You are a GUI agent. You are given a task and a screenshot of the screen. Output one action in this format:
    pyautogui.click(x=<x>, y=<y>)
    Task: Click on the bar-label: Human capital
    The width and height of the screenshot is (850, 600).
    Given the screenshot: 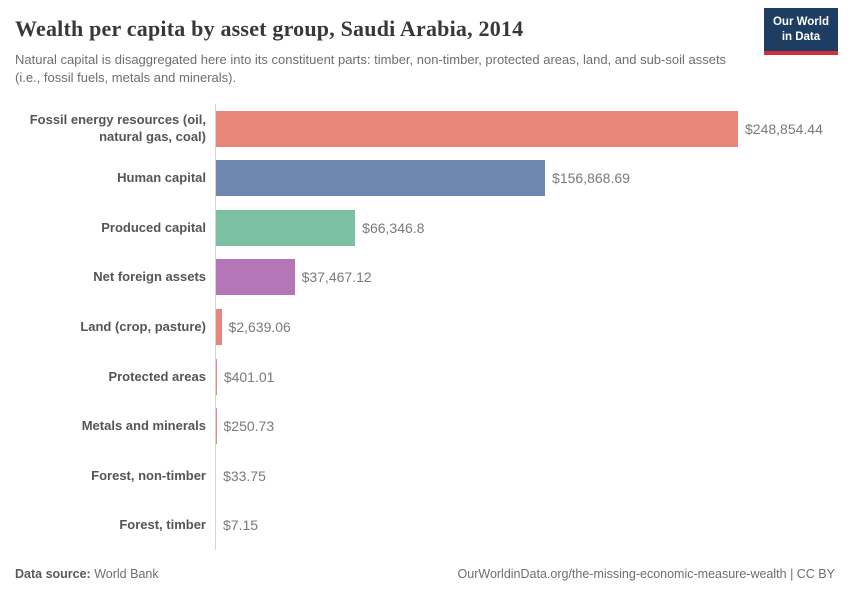 What is the action you would take?
    pyautogui.click(x=161, y=178)
    